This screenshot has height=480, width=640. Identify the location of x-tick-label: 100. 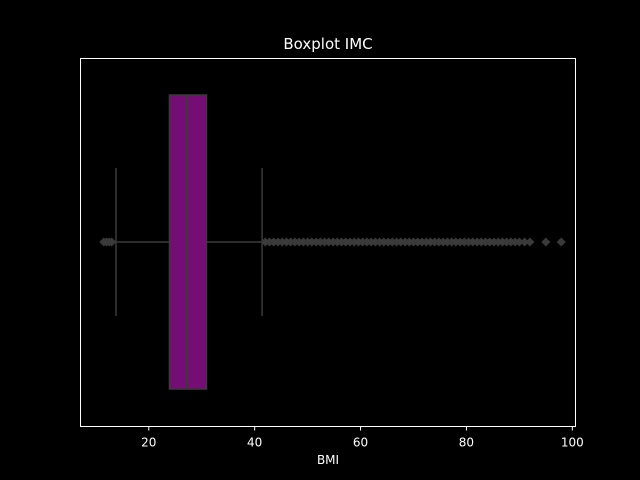
(572, 443).